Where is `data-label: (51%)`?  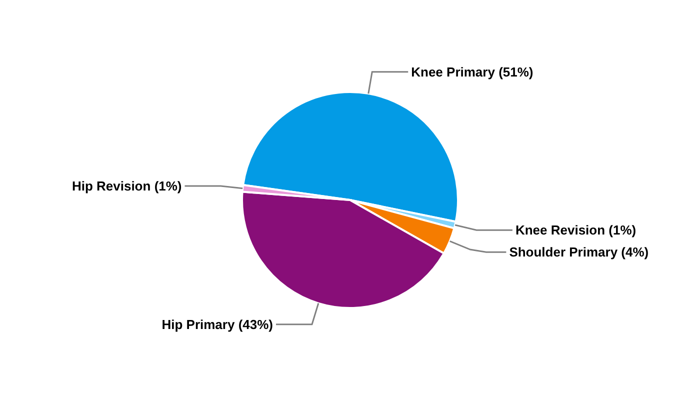 data-label: (51%) is located at coordinates (514, 72).